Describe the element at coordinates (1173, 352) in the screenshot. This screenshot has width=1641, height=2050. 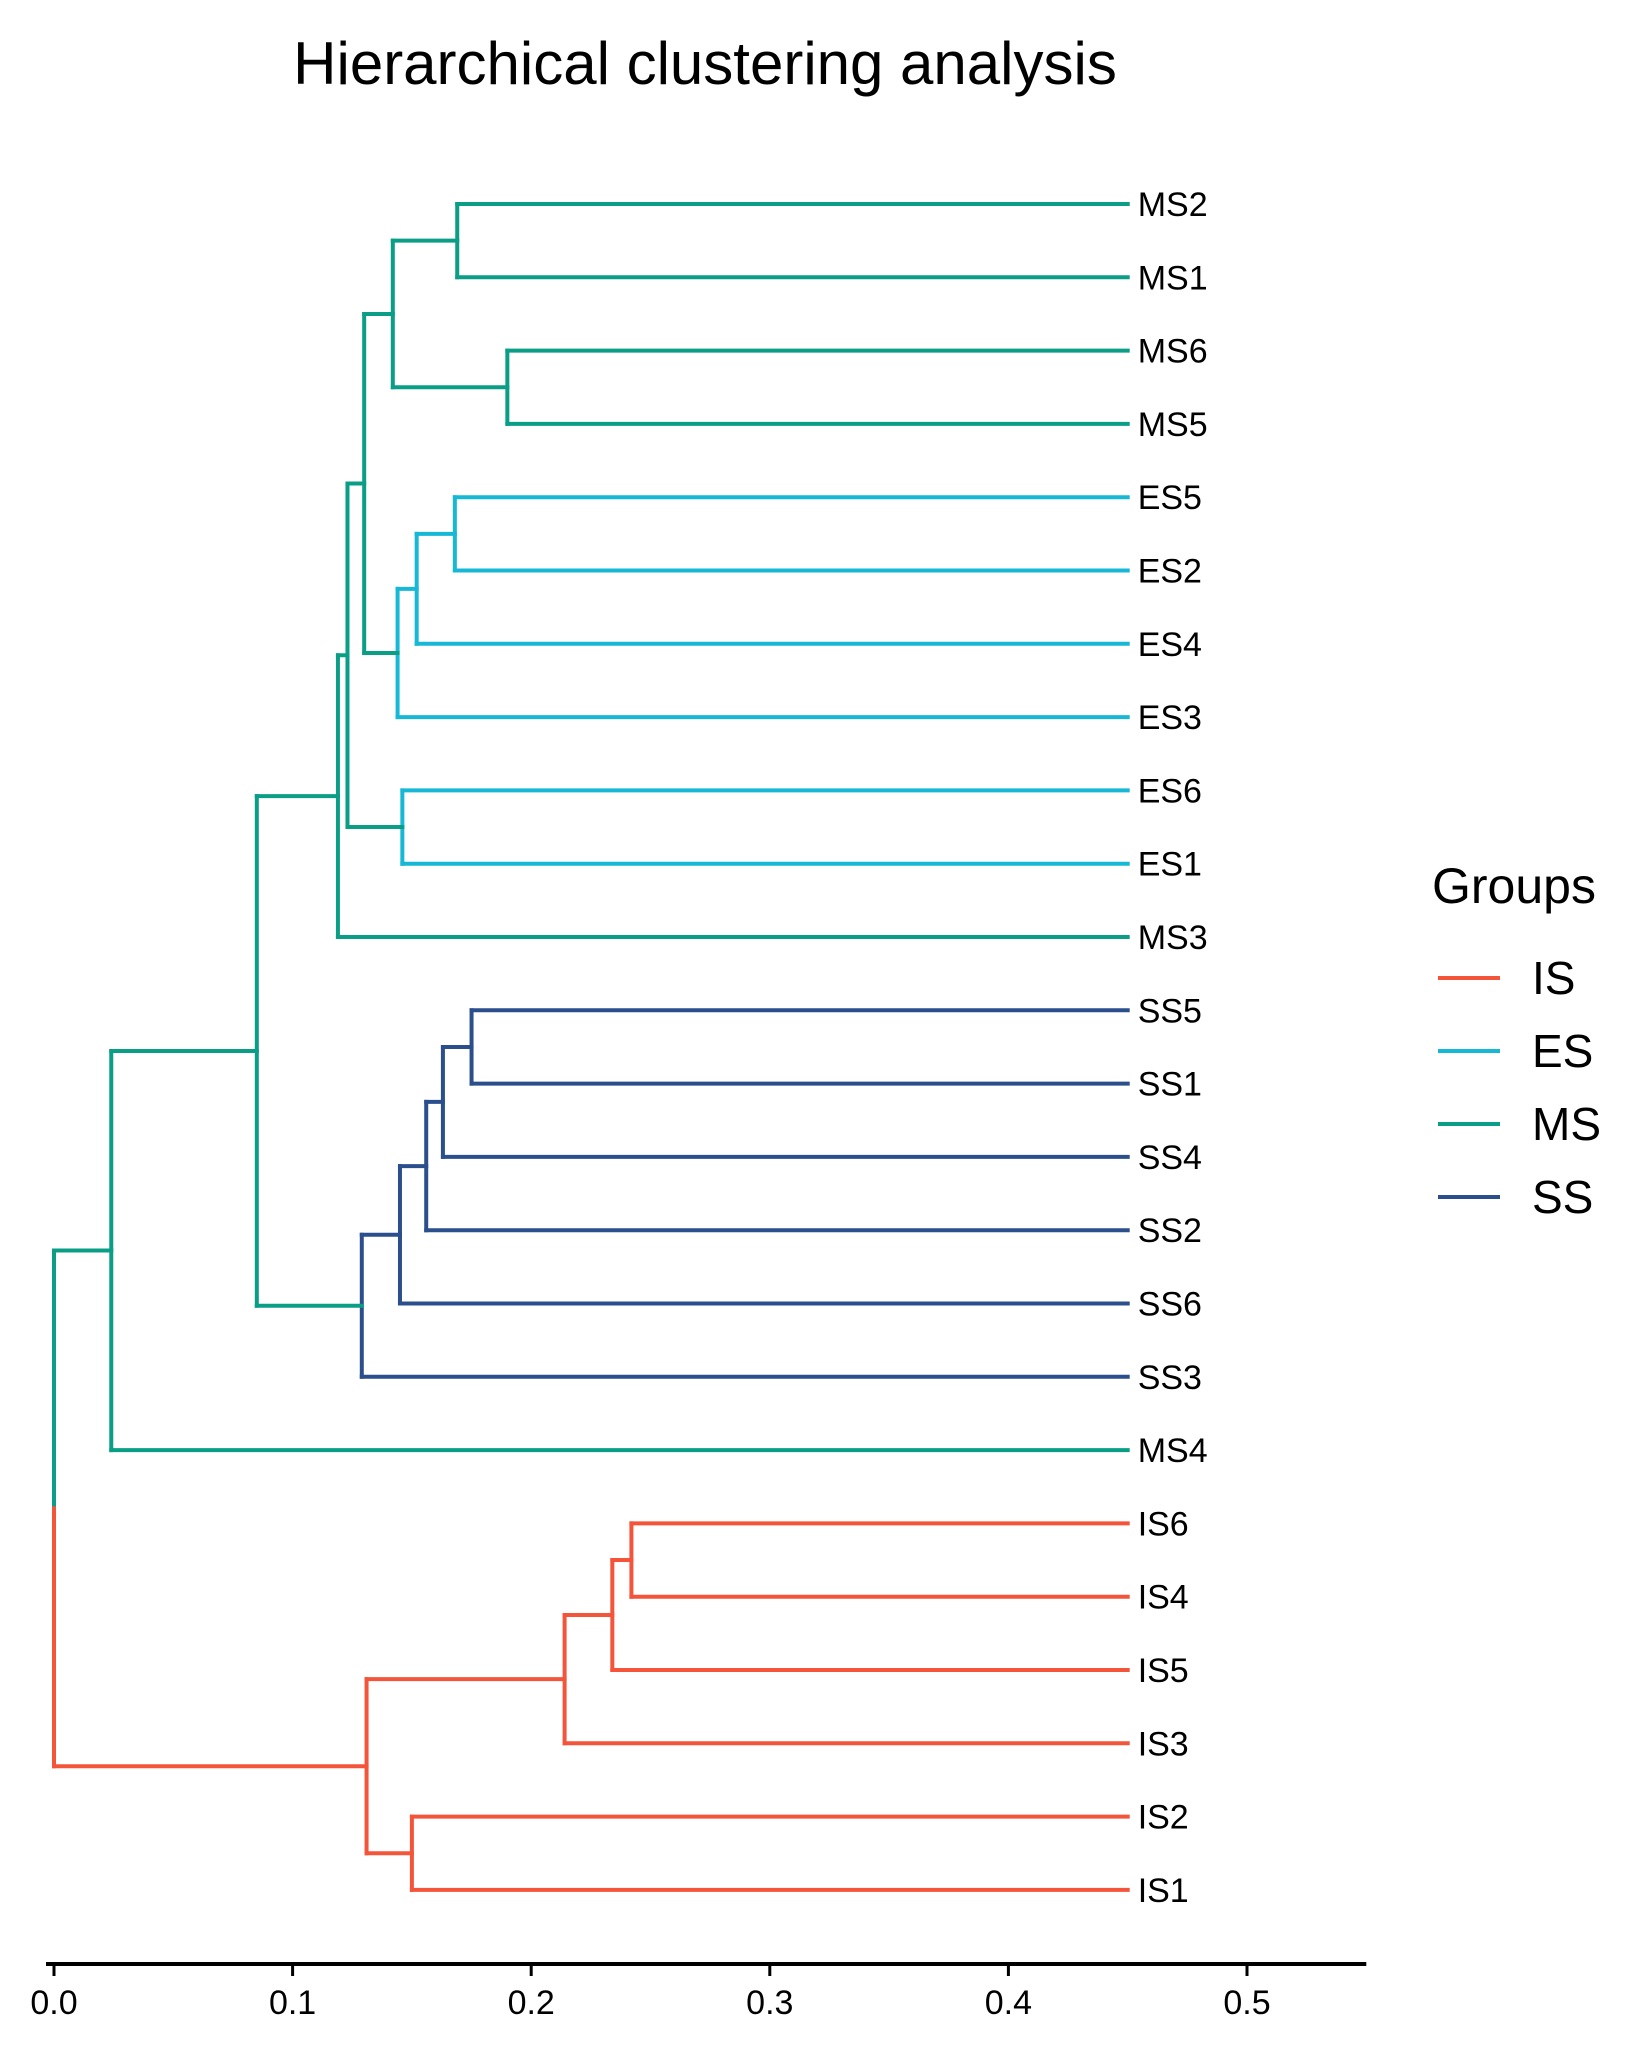
I see `leaf-label: MS6` at that location.